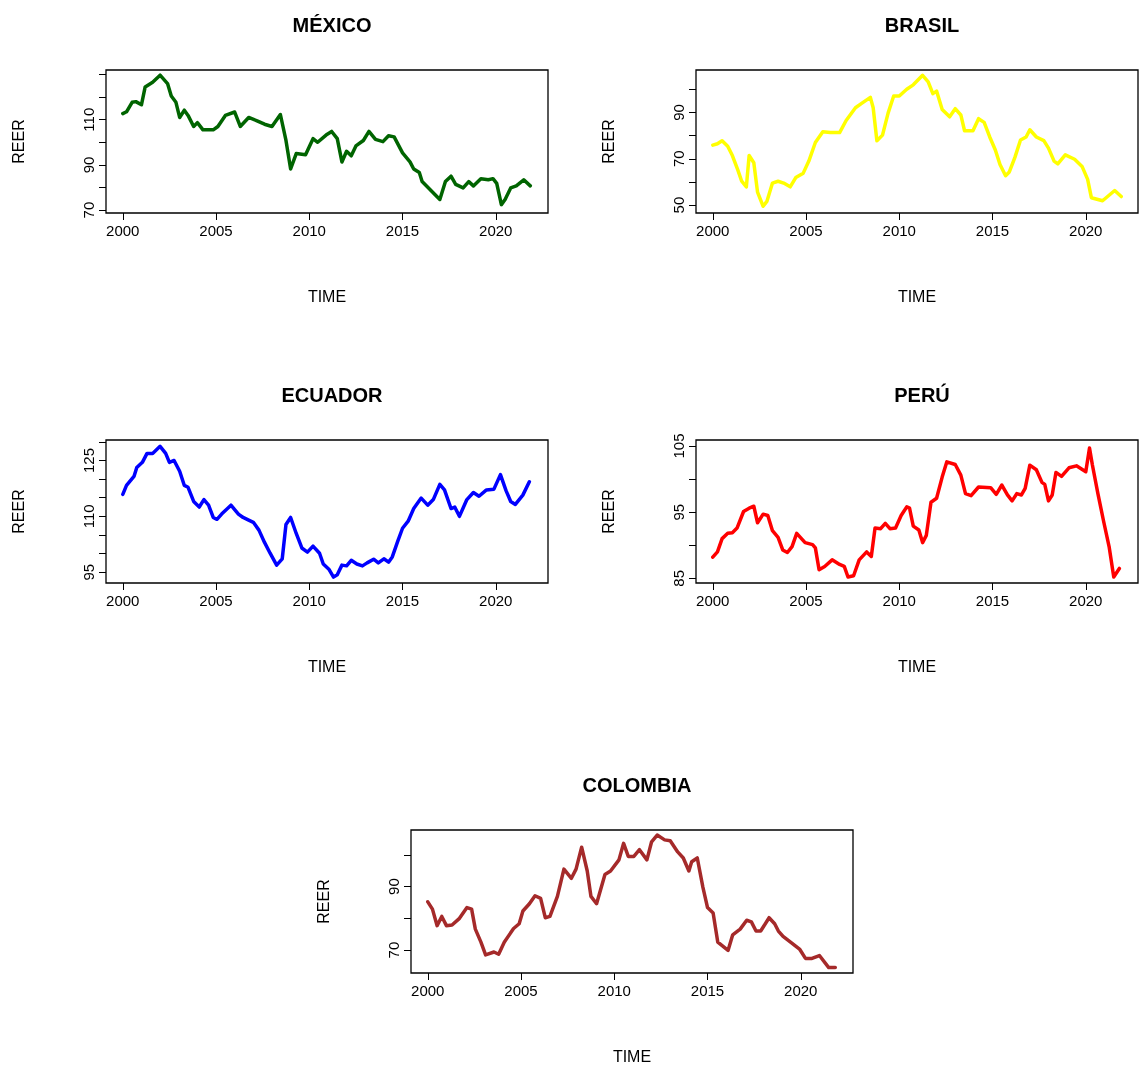  Describe the element at coordinates (332, 395) in the screenshot. I see `chart-title: ECUADOR` at that location.